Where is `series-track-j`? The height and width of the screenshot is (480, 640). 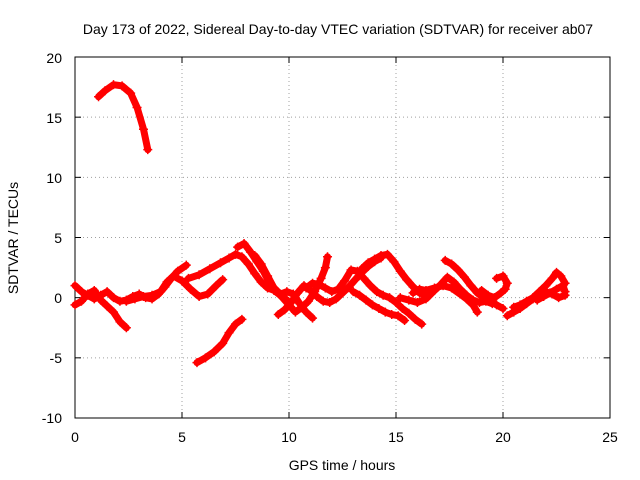
series-track-j is located at coordinates (364, 297).